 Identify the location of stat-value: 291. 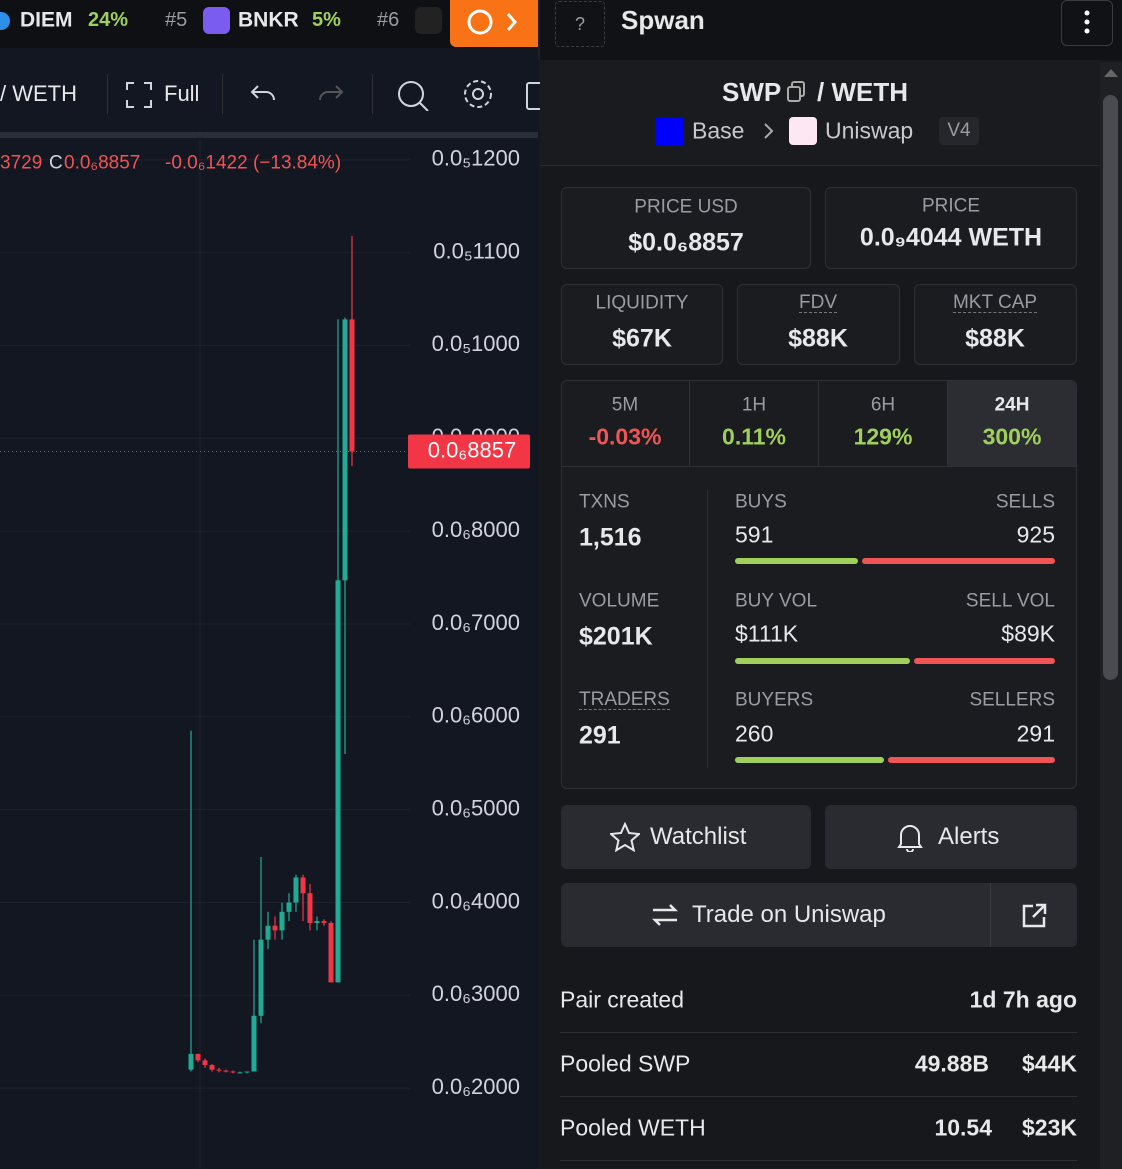
(600, 735).